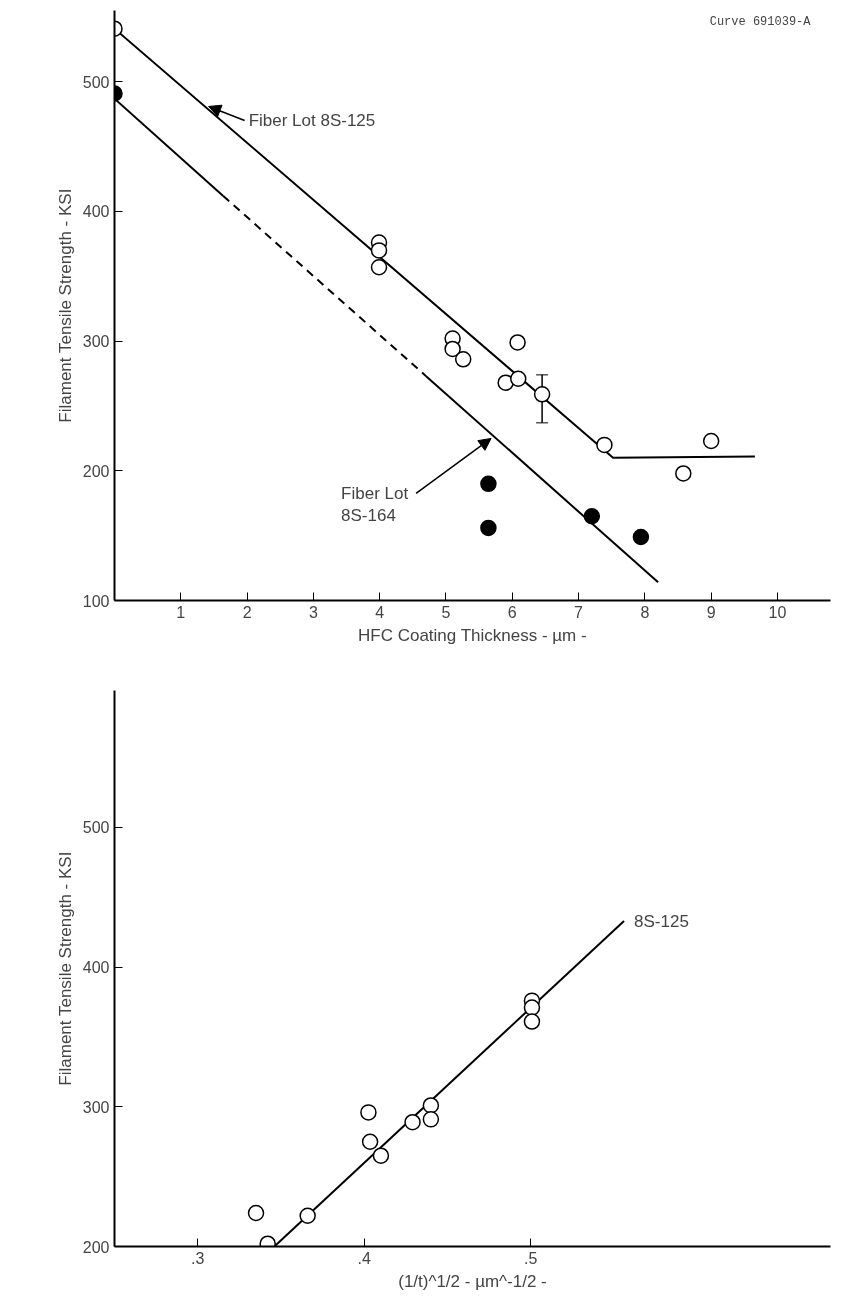 The height and width of the screenshot is (1306, 860). I want to click on x-tick-label: .3, so click(198, 1258).